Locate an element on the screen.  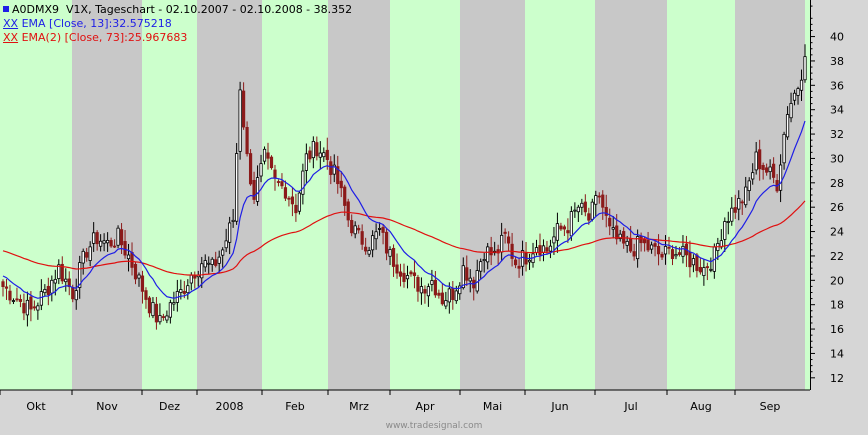
x-tick-label: Jul is located at coordinates (630, 406).